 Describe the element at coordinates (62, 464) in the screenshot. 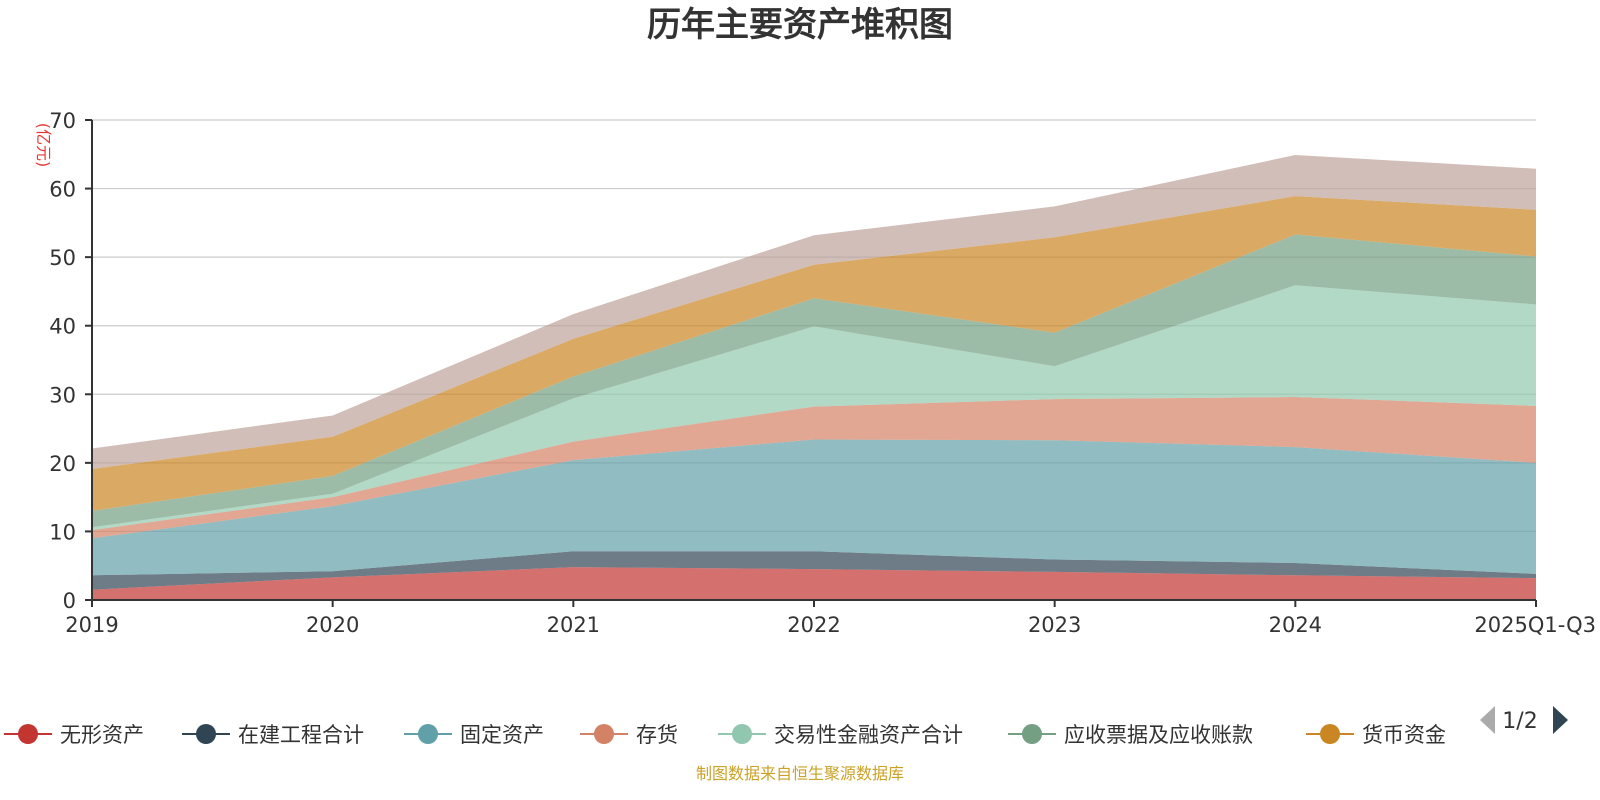

I see `y-tick-label: 20` at that location.